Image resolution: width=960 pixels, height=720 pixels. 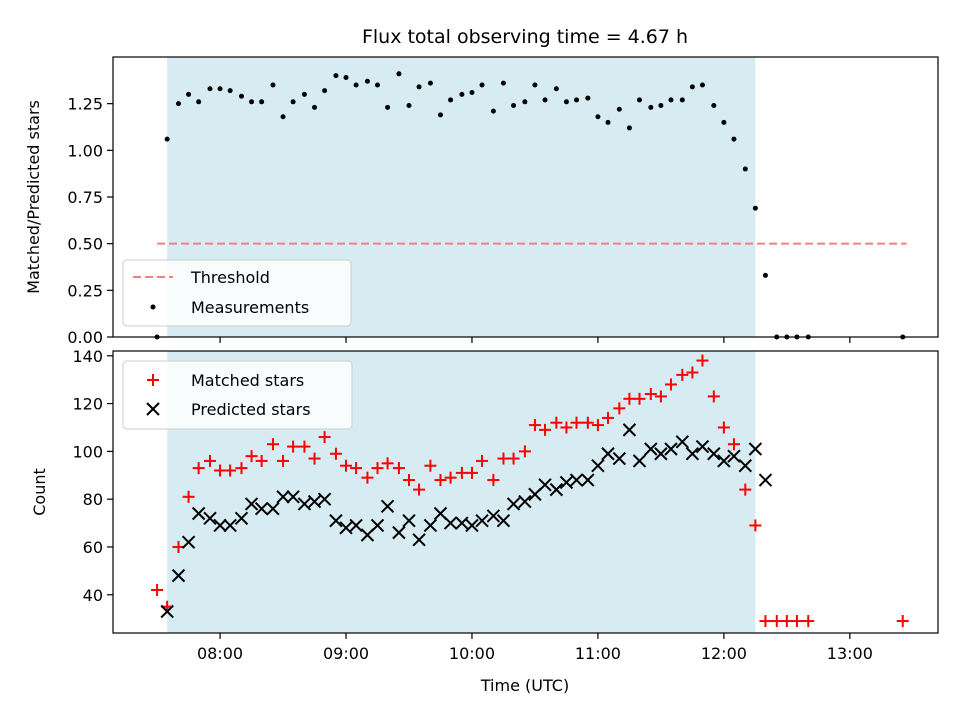 I want to click on measurements-legend-swatch, so click(x=153, y=307).